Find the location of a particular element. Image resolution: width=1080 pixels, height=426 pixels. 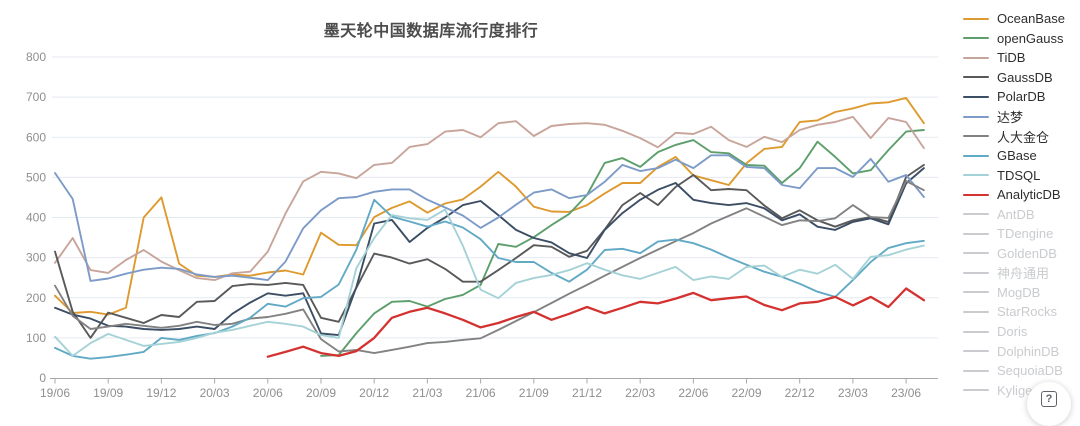

legend-label: openGauss is located at coordinates (1030, 38).